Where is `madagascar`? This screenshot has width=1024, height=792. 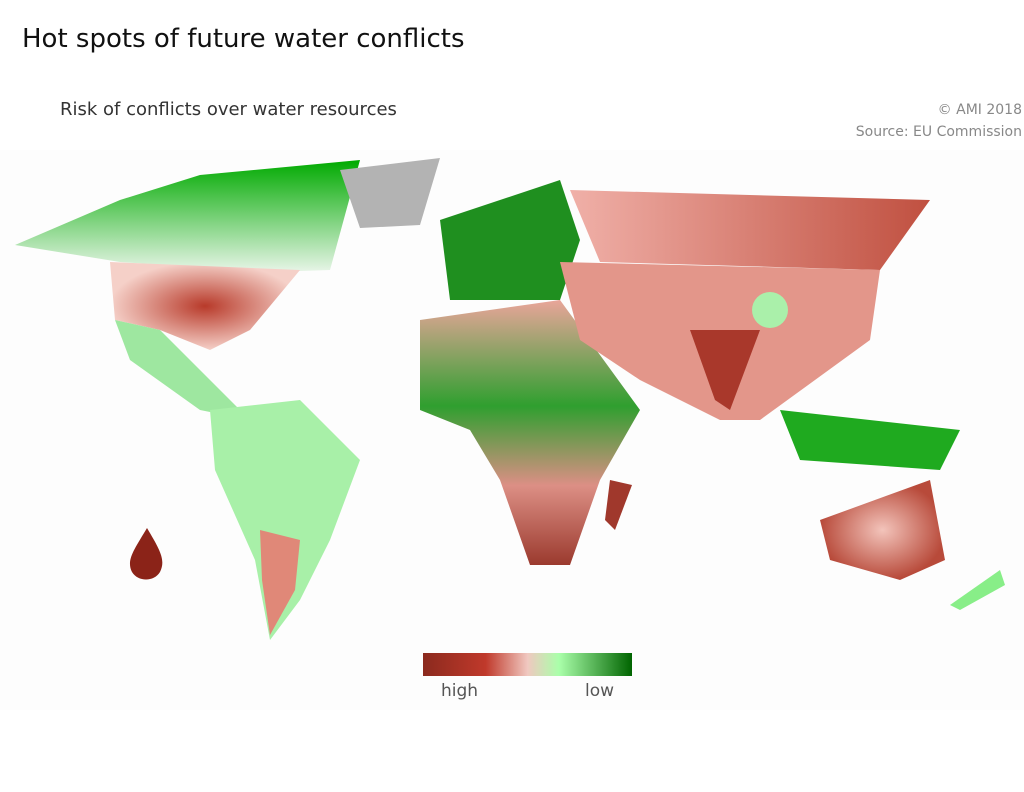
madagascar is located at coordinates (618, 505).